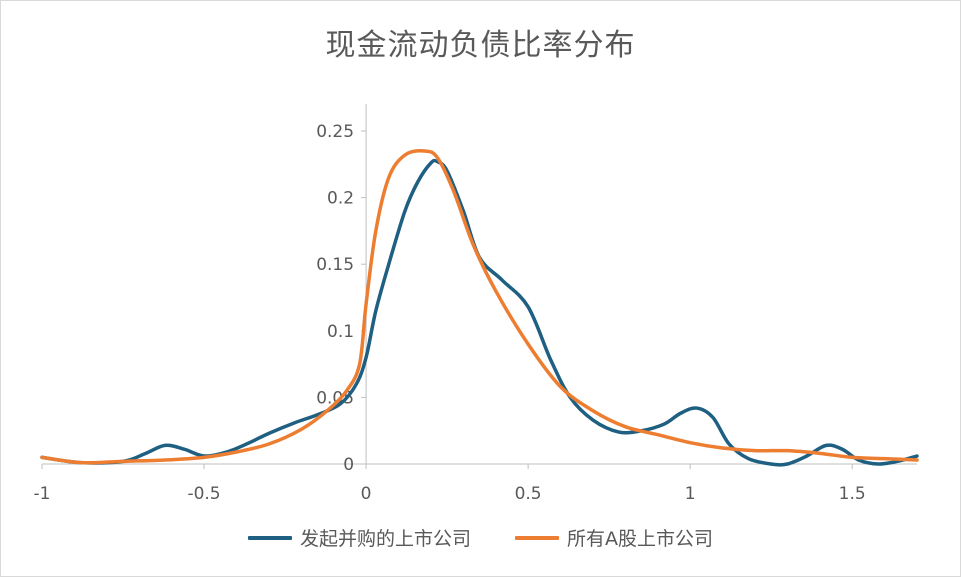 This screenshot has height=577, width=961. What do you see at coordinates (690, 494) in the screenshot?
I see `x-tick-label: 1` at bounding box center [690, 494].